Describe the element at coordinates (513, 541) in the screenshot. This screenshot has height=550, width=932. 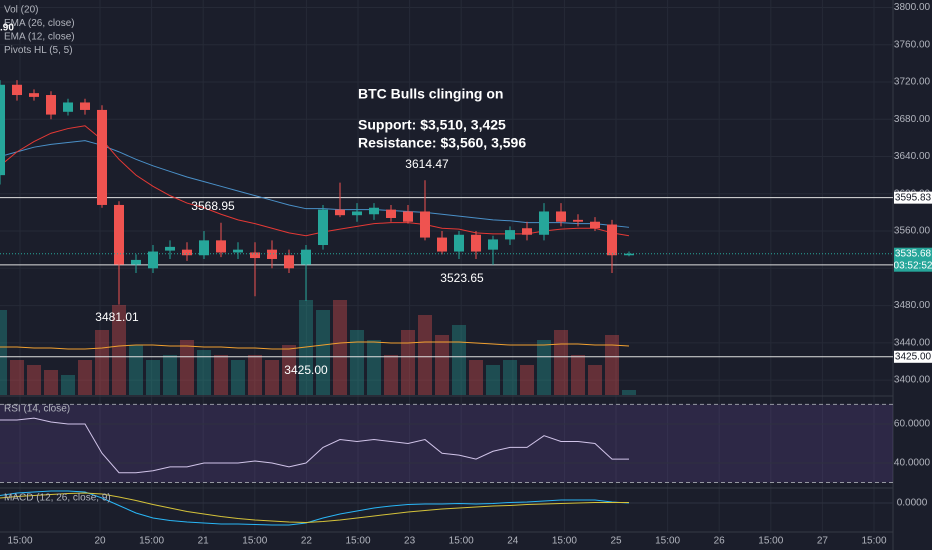
I see `x-tick-label: 24` at that location.